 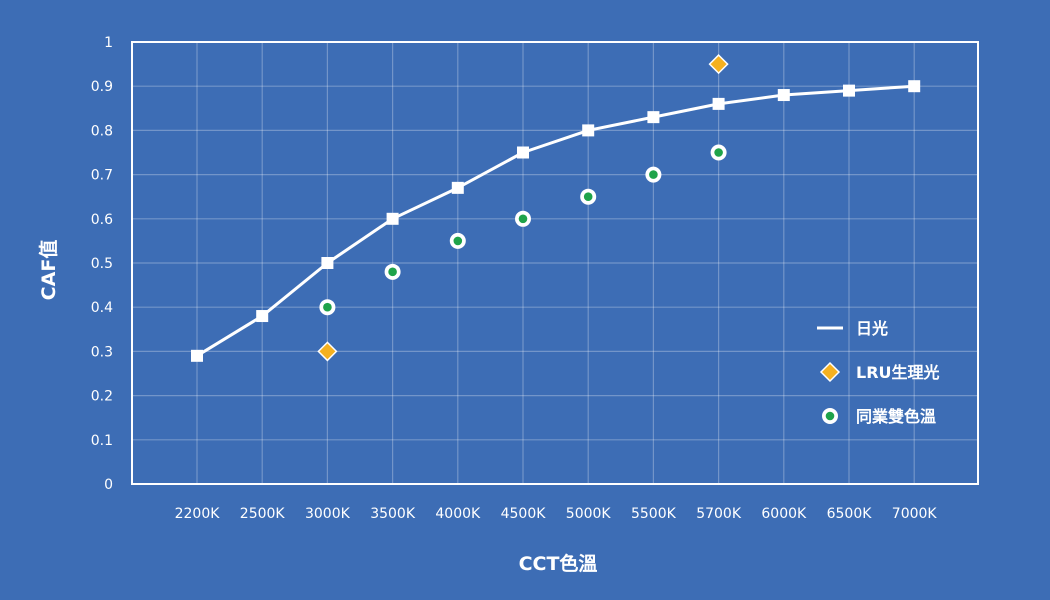 I want to click on y-tick-label: 0.9, so click(x=102, y=87).